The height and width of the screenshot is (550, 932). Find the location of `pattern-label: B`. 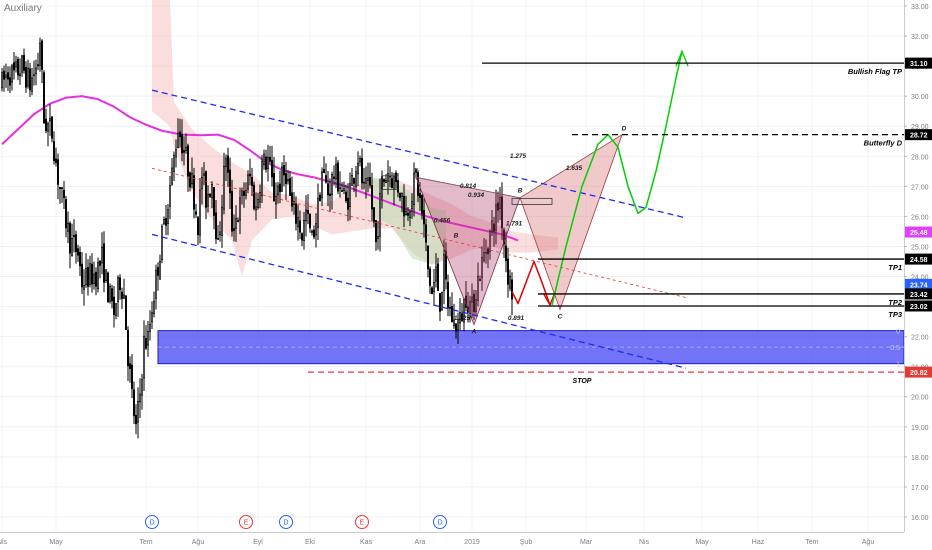

pattern-label: B is located at coordinates (456, 235).